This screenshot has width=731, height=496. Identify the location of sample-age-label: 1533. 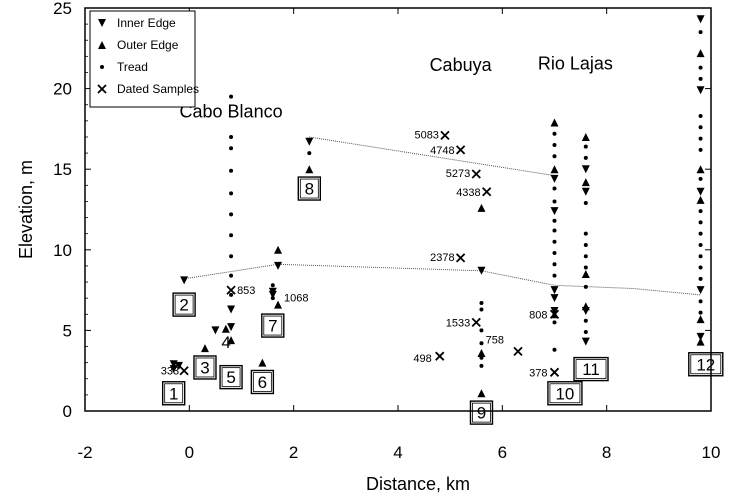
(458, 323).